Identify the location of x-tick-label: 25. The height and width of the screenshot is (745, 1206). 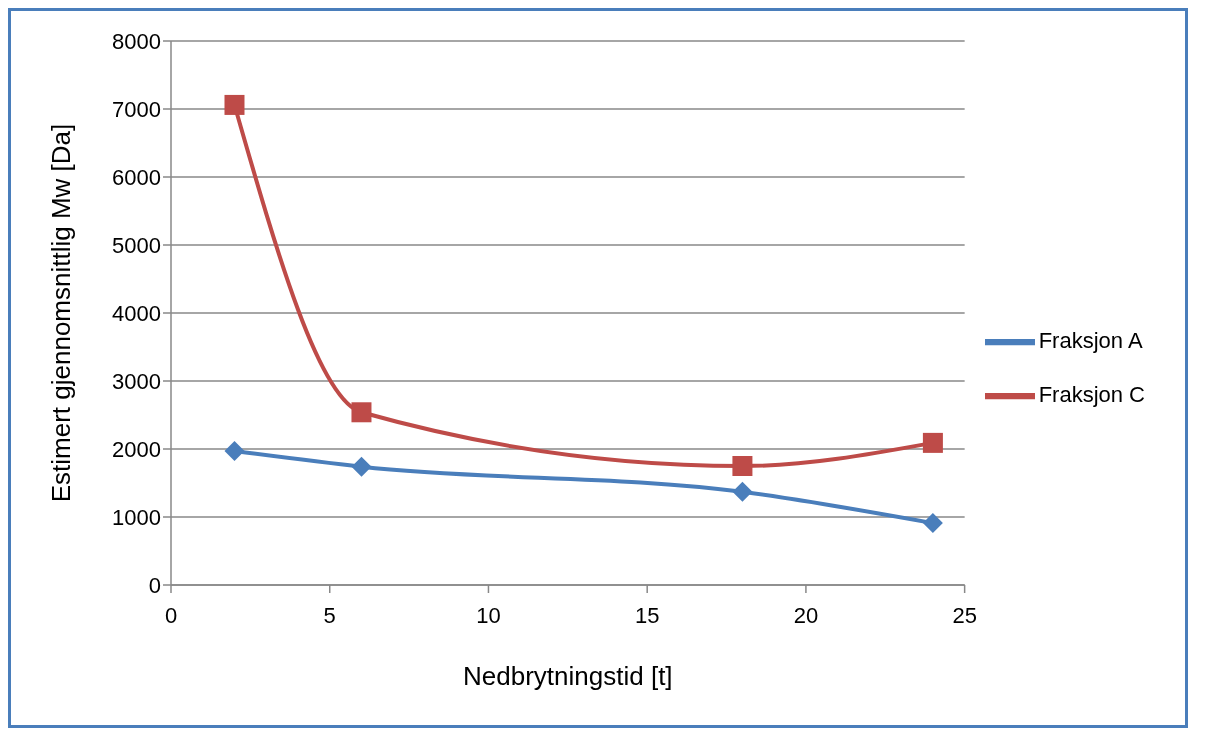
(964, 615).